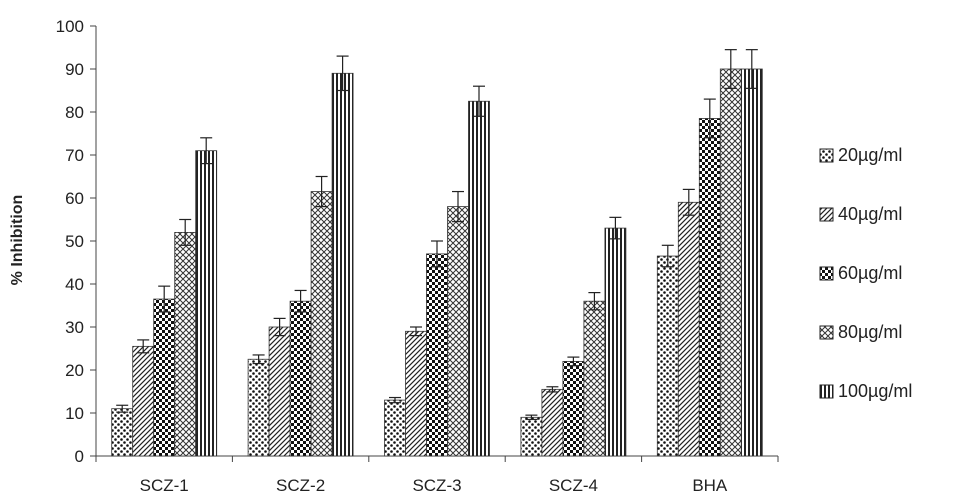 This screenshot has height=497, width=977. What do you see at coordinates (74, 370) in the screenshot?
I see `y-tick-label: 20` at bounding box center [74, 370].